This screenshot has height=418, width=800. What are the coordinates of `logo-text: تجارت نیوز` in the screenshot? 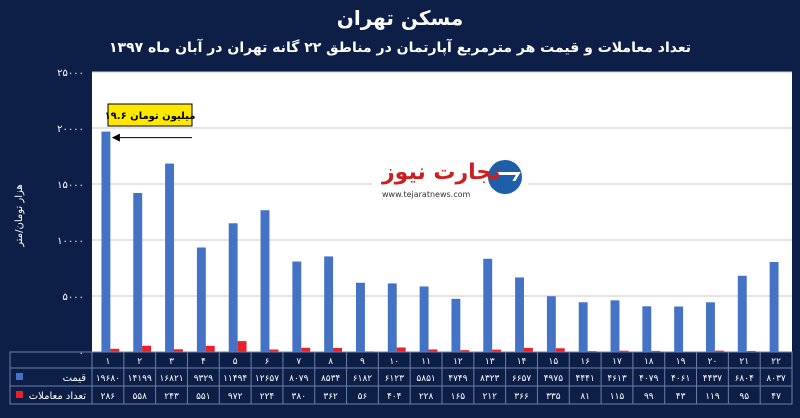 It's located at (441, 172).